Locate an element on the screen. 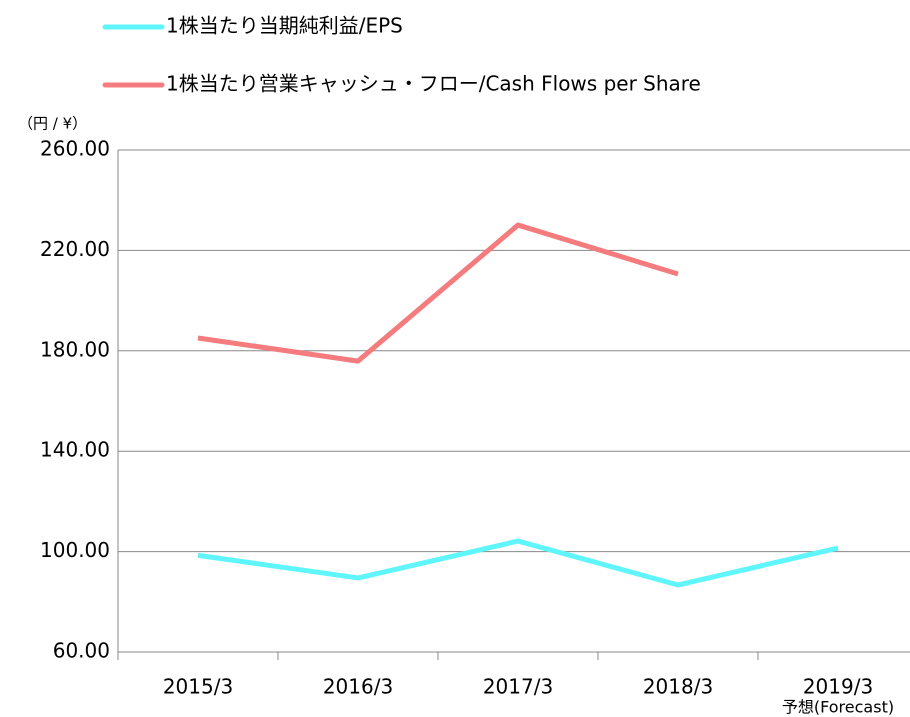  y-tick-label: 260.00 is located at coordinates (75, 149).